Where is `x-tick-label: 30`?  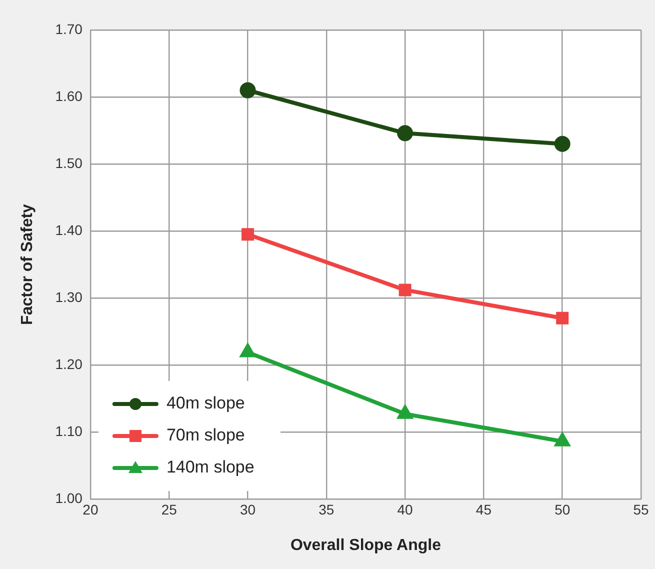
x-tick-label: 30 is located at coordinates (248, 509).